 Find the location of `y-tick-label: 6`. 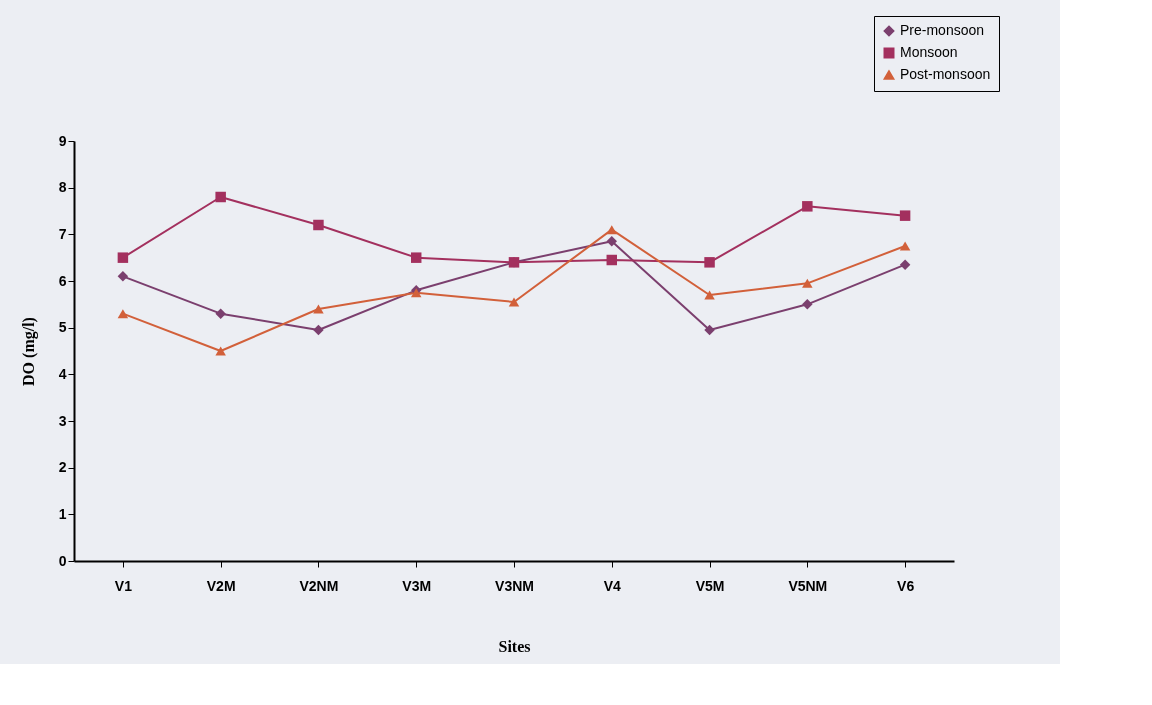

y-tick-label: 6 is located at coordinates (62, 280).